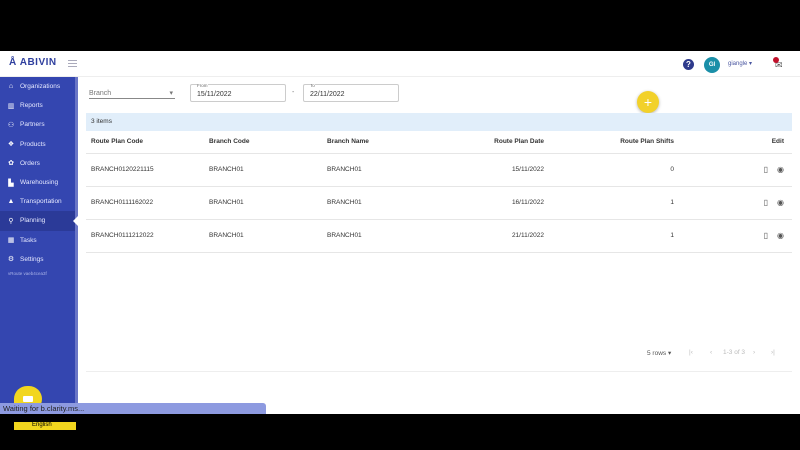  Describe the element at coordinates (13, 62) in the screenshot. I see `logo-icon: Å` at that location.